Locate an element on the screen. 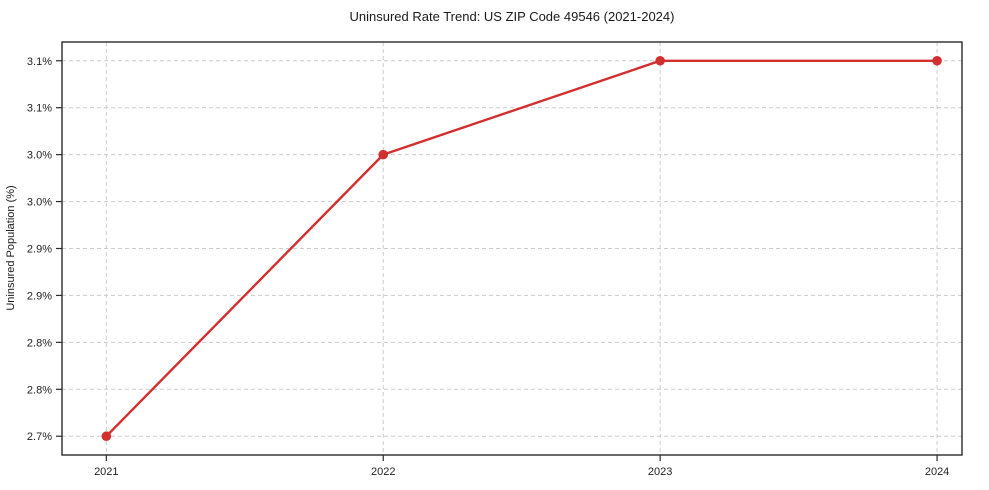 This screenshot has width=989, height=490. y-axis-label: Uninsured Population (%) is located at coordinates (11, 247).